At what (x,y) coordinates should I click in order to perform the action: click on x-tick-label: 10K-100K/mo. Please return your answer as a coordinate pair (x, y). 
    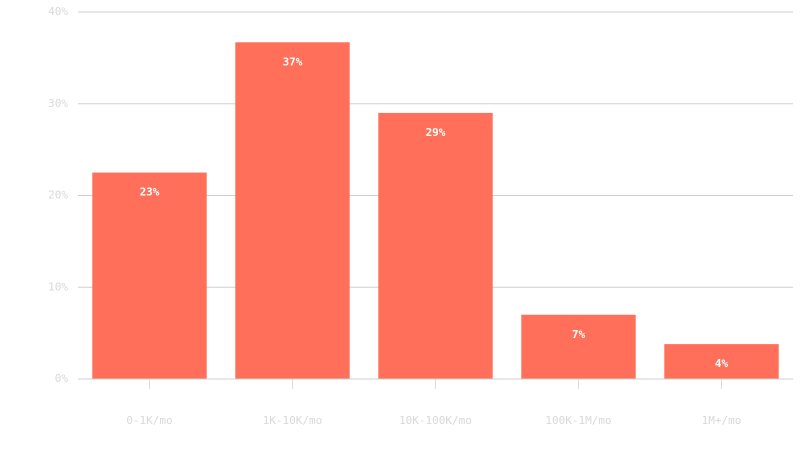
    Looking at the image, I should click on (435, 420).